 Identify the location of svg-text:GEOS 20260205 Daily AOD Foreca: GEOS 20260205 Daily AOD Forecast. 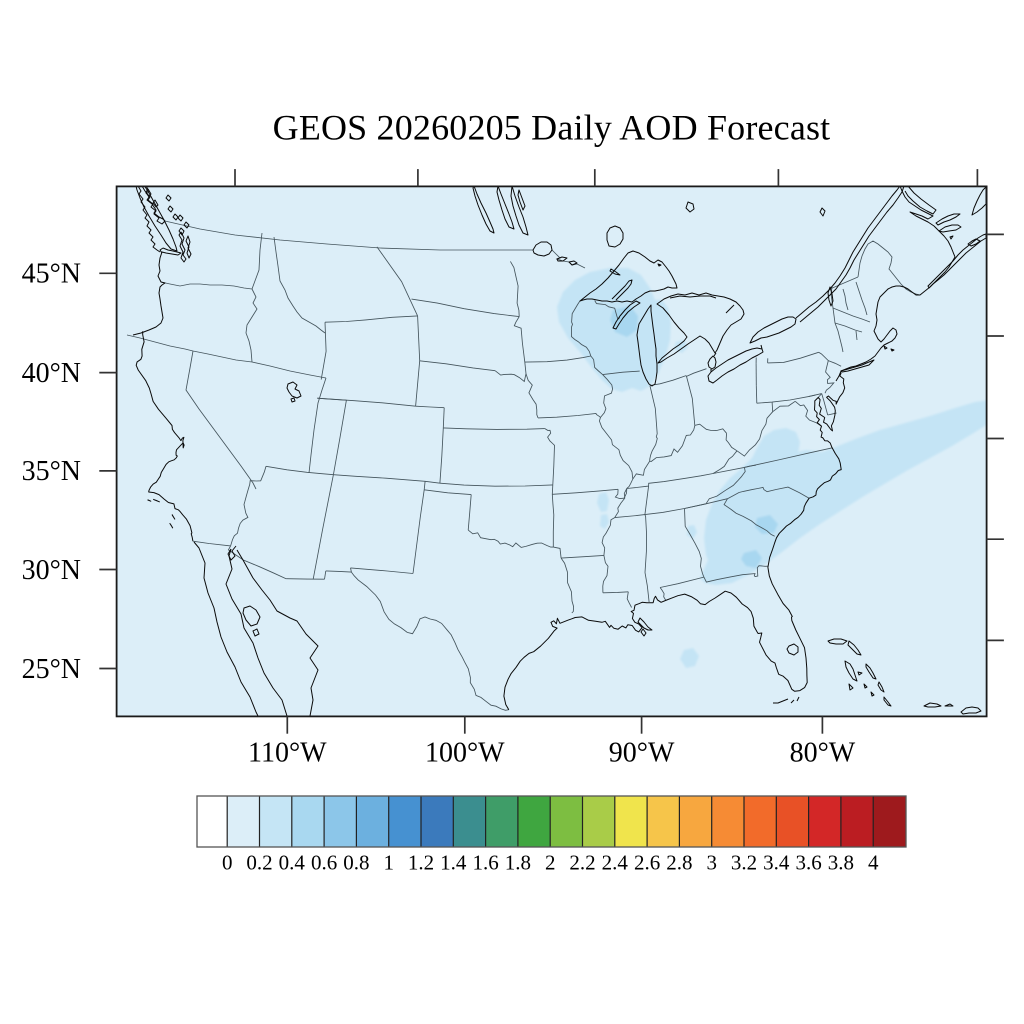
(552, 128).